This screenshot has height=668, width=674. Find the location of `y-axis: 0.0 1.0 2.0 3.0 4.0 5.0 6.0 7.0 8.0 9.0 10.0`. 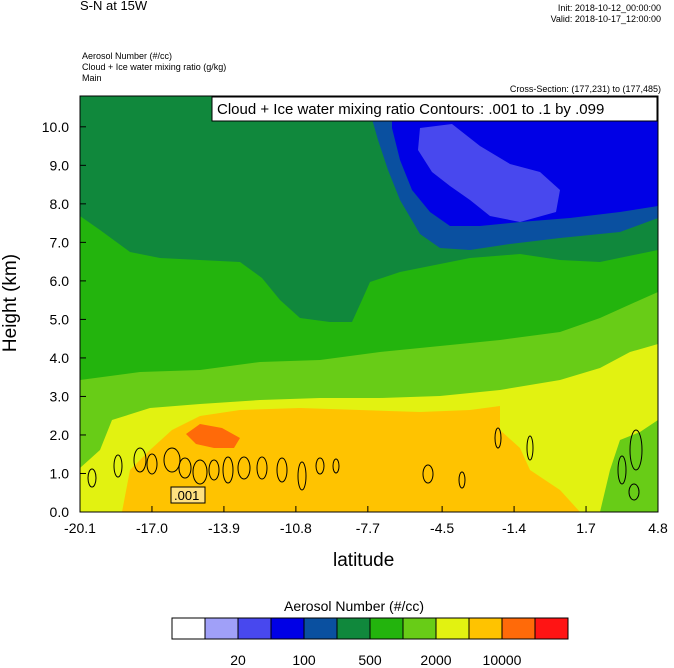

y-axis: 0.0 1.0 2.0 3.0 4.0 5.0 6.0 7.0 8.0 9.0 10.0 is located at coordinates (64, 319).